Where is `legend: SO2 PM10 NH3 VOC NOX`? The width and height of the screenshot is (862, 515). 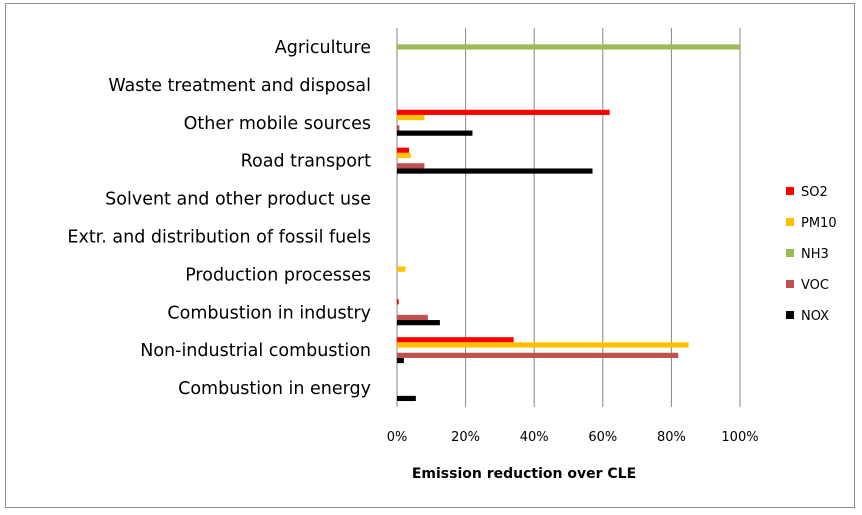 legend: SO2 PM10 NH3 VOC NOX is located at coordinates (811, 254).